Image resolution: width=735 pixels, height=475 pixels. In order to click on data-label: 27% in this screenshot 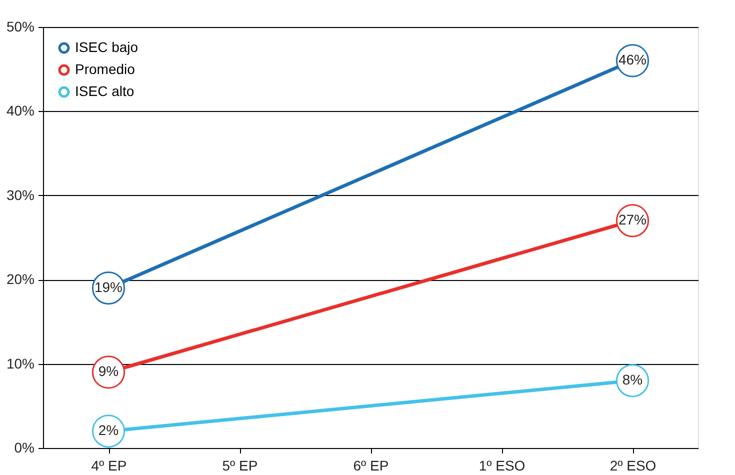, I will do `click(632, 220)`.